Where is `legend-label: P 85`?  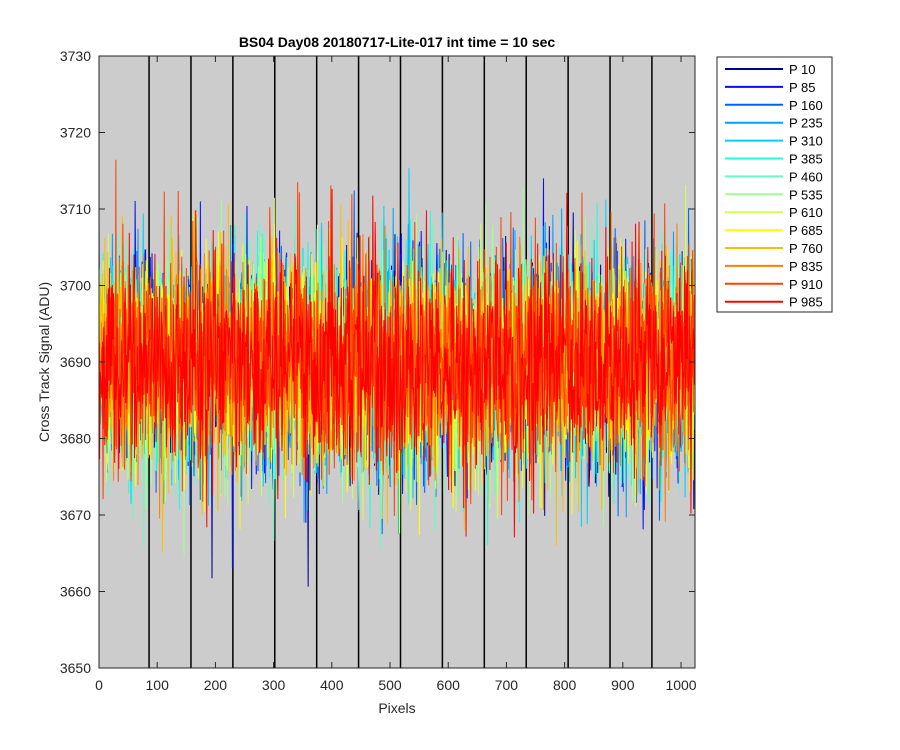
legend-label: P 85 is located at coordinates (802, 87).